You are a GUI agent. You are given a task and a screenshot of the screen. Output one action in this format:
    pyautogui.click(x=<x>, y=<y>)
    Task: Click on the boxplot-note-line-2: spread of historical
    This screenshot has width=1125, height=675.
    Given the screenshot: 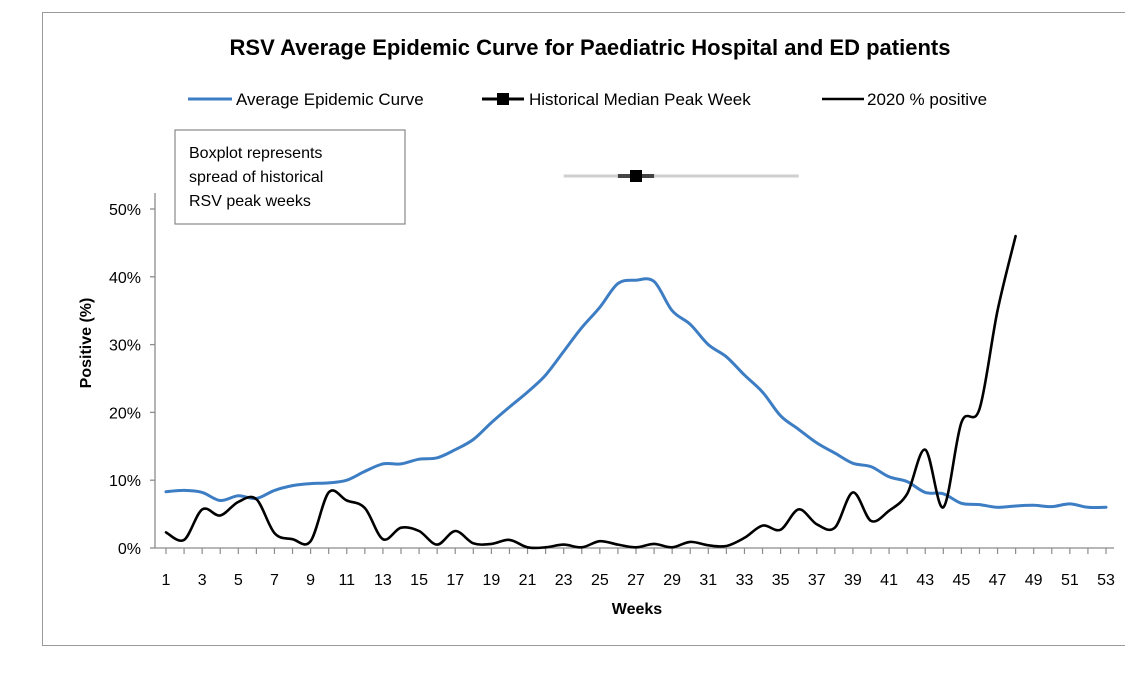 What is the action you would take?
    pyautogui.click(x=256, y=177)
    